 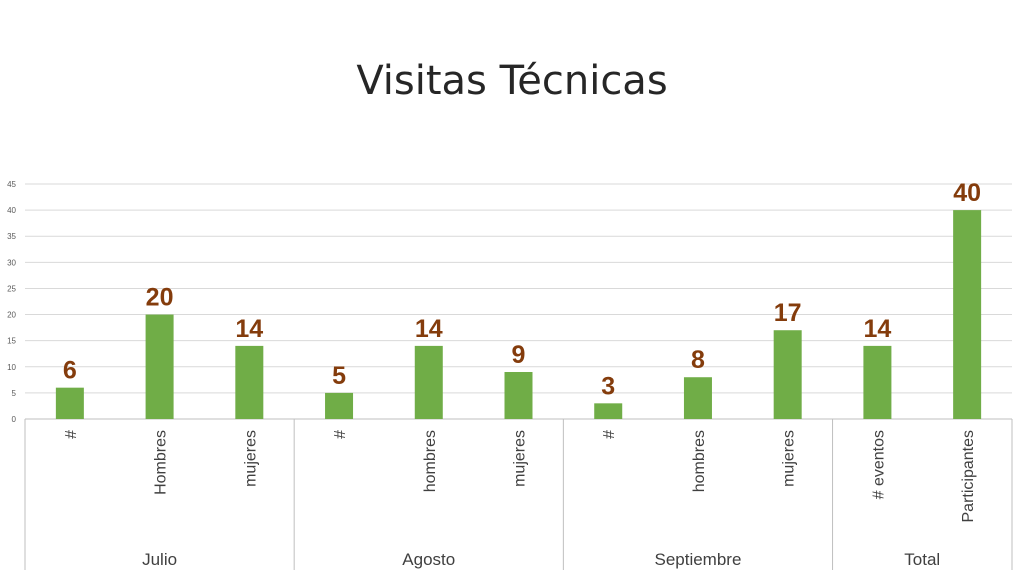 What do you see at coordinates (160, 298) in the screenshot?
I see `data-label: 20` at bounding box center [160, 298].